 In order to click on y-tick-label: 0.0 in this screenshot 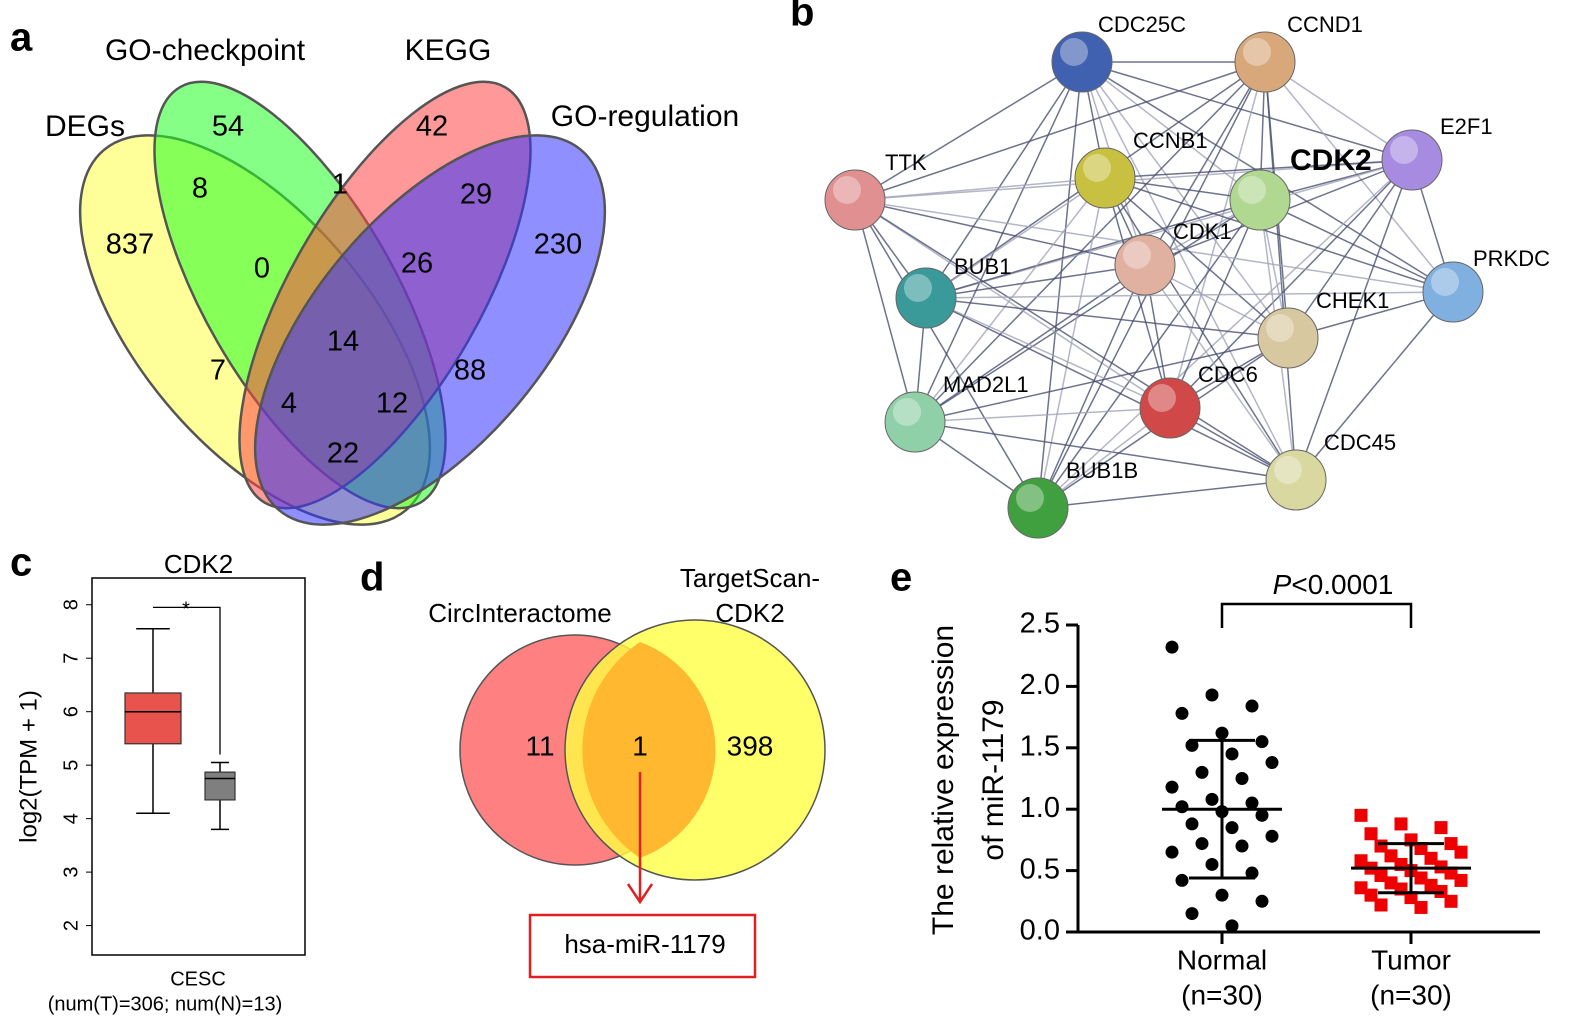, I will do `click(1040, 931)`.